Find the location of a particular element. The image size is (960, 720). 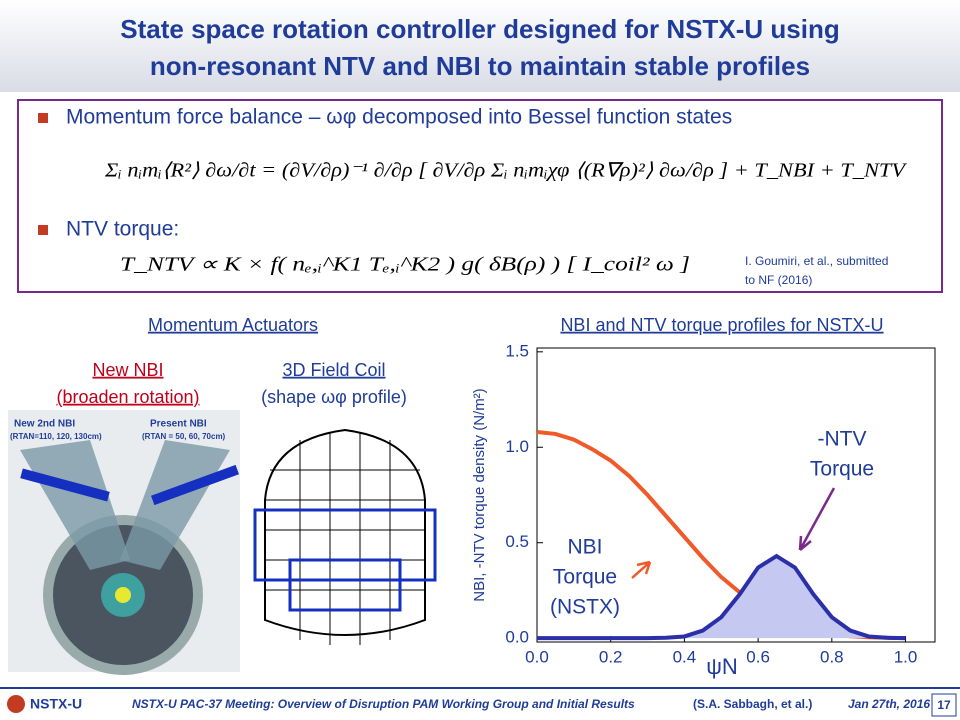

x-axis-label: ψN is located at coordinates (722, 666).